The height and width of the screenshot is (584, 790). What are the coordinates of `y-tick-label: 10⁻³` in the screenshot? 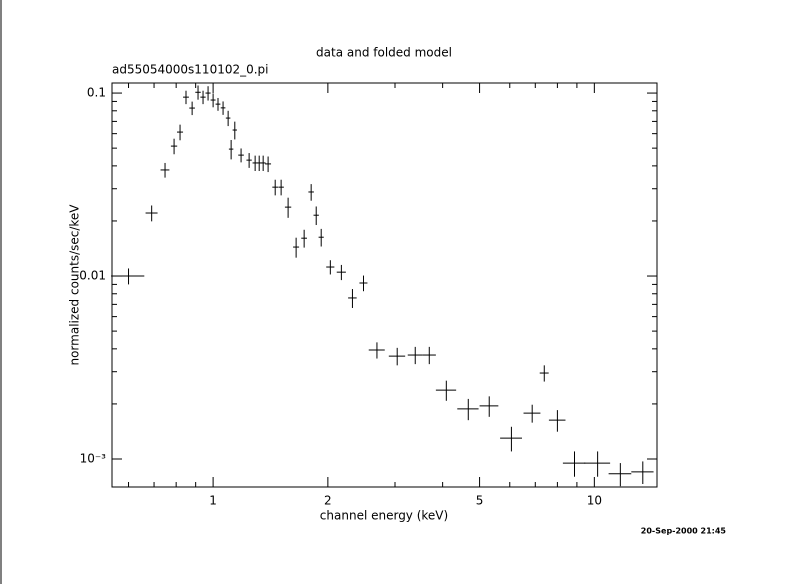 It's located at (93, 458).